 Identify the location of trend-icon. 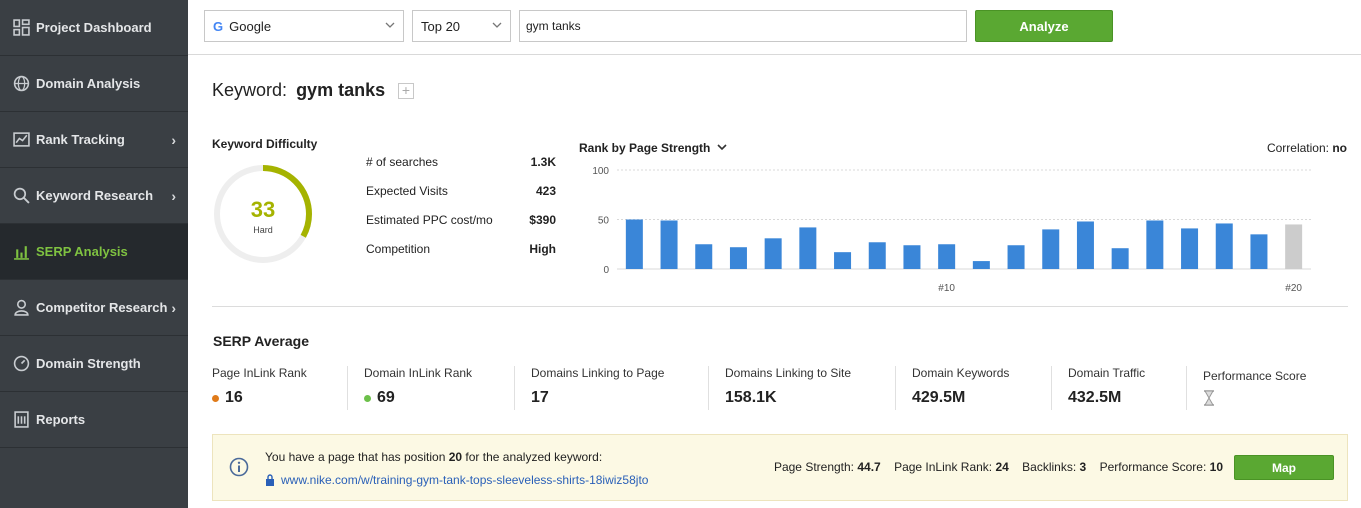
(21, 140).